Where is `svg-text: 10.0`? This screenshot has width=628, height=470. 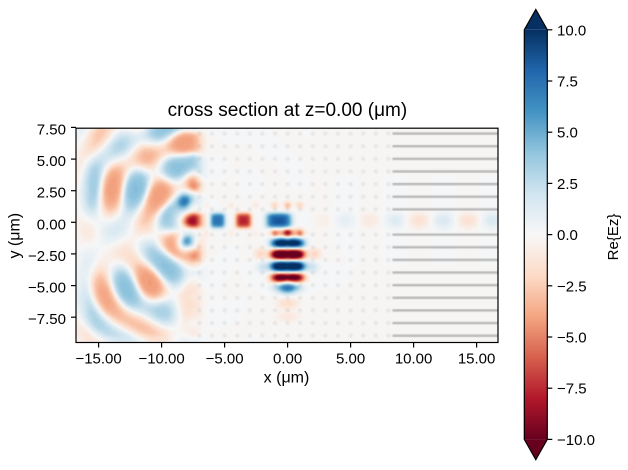 svg-text: 10.0 is located at coordinates (571, 30).